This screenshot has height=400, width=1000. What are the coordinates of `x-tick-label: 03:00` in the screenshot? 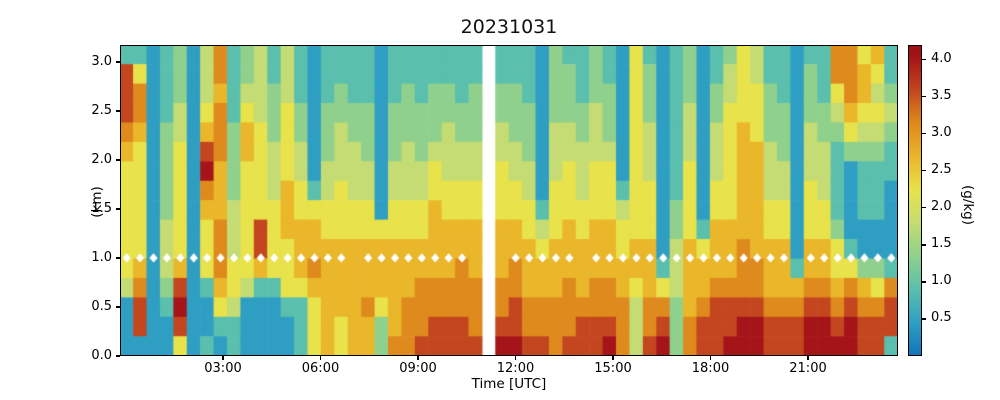 It's located at (223, 368).